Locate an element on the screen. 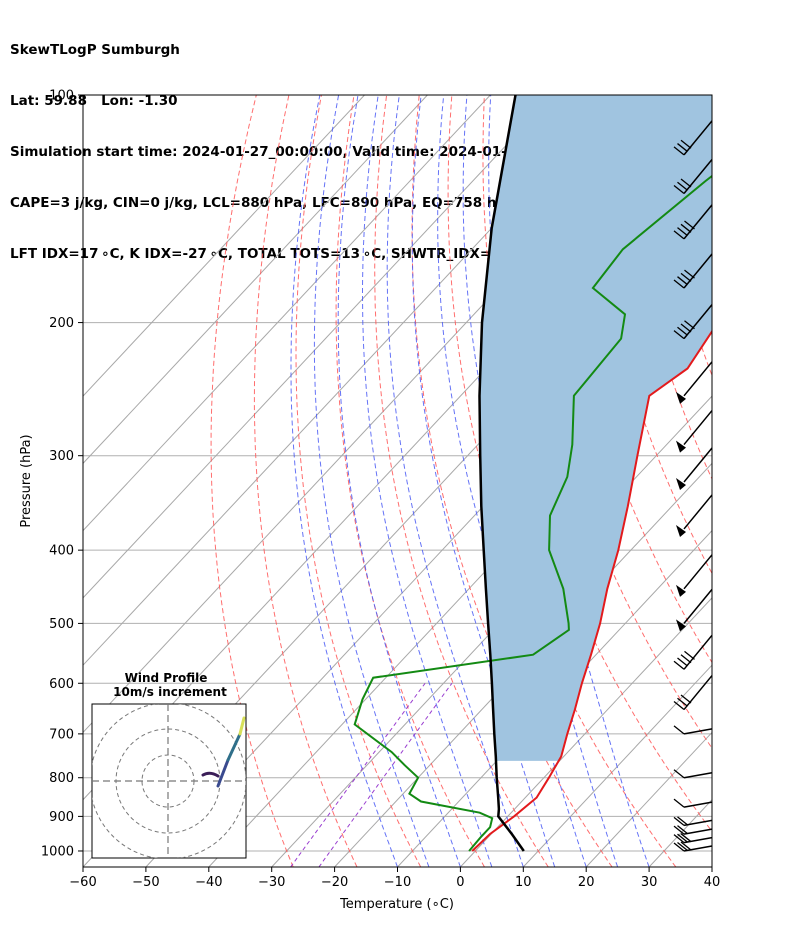 The height and width of the screenshot is (937, 794). station-coordinates: Lat: 59.88 Lon: -1.30 is located at coordinates (94, 101).